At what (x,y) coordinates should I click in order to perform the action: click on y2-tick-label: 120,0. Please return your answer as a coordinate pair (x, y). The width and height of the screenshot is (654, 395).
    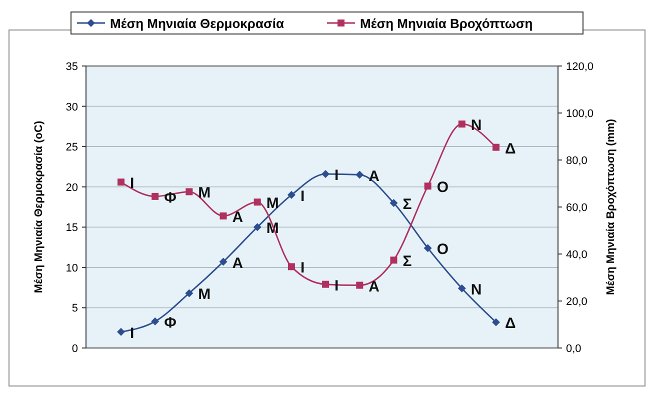
    Looking at the image, I should click on (580, 67).